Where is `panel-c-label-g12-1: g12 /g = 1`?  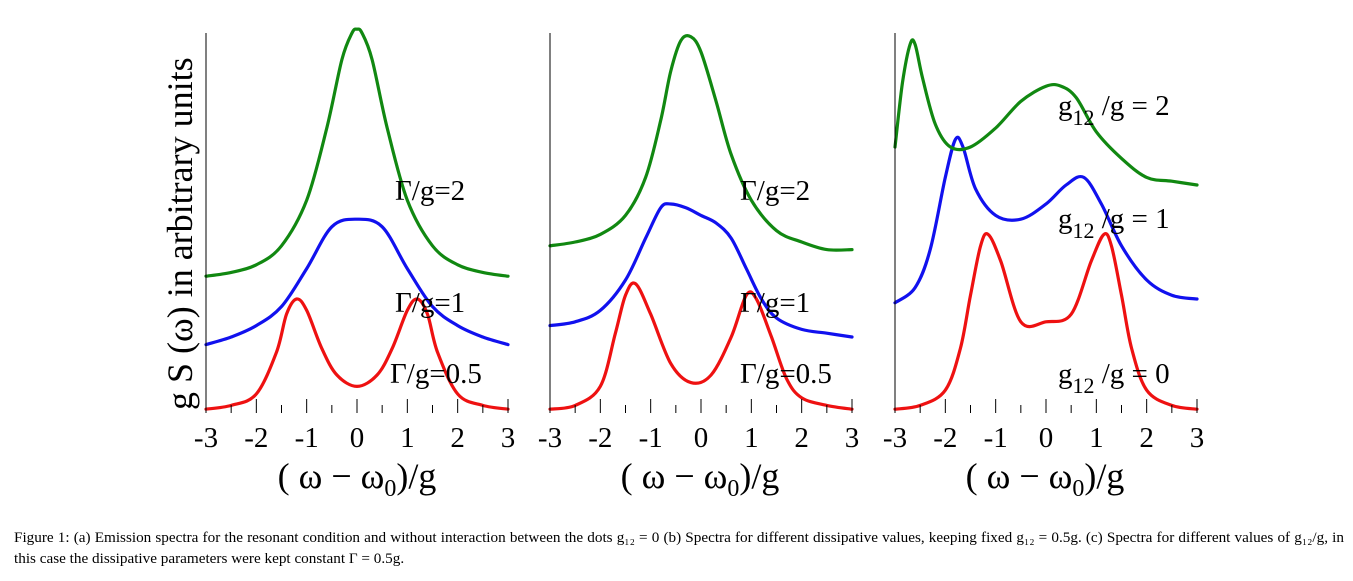 panel-c-label-g12-1: g12 /g = 1 is located at coordinates (1114, 223).